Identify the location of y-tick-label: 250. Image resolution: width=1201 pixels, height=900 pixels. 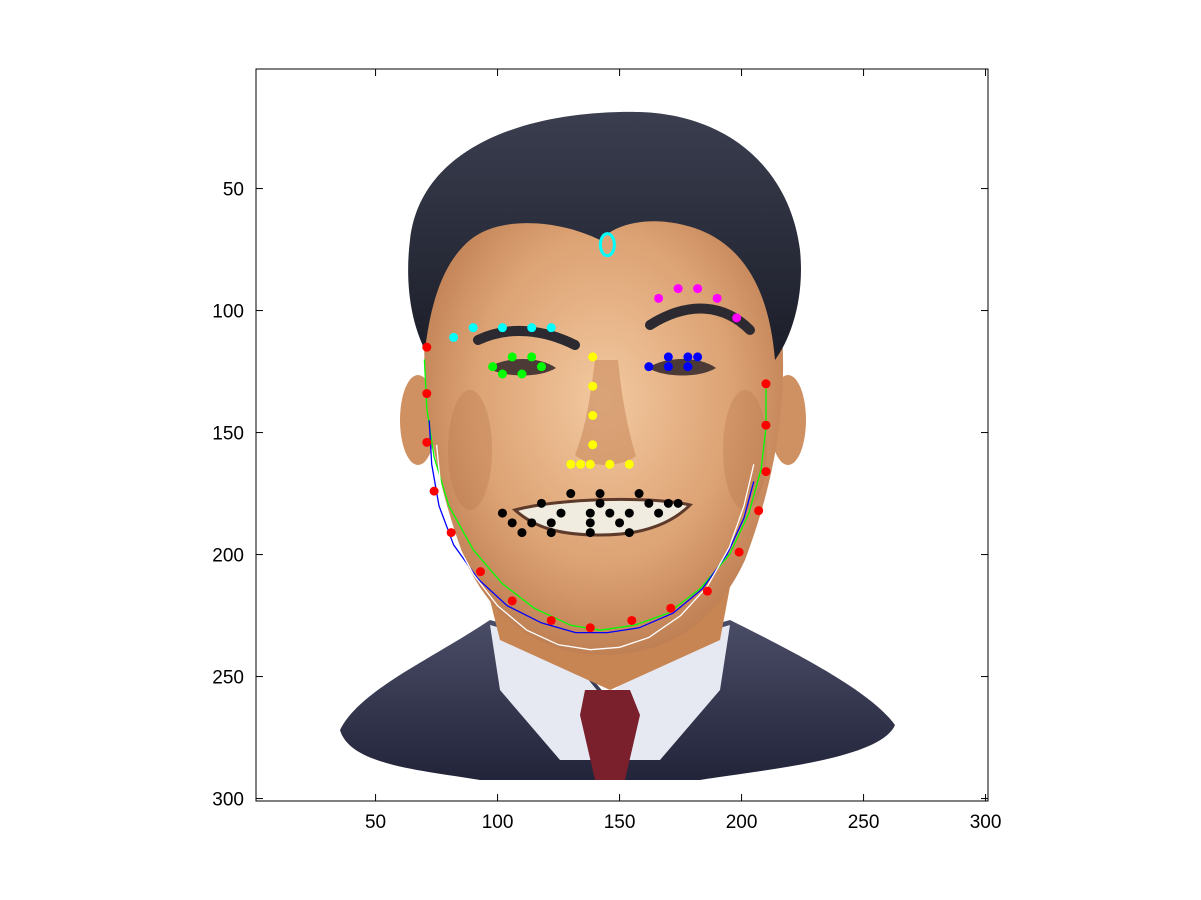
(228, 678).